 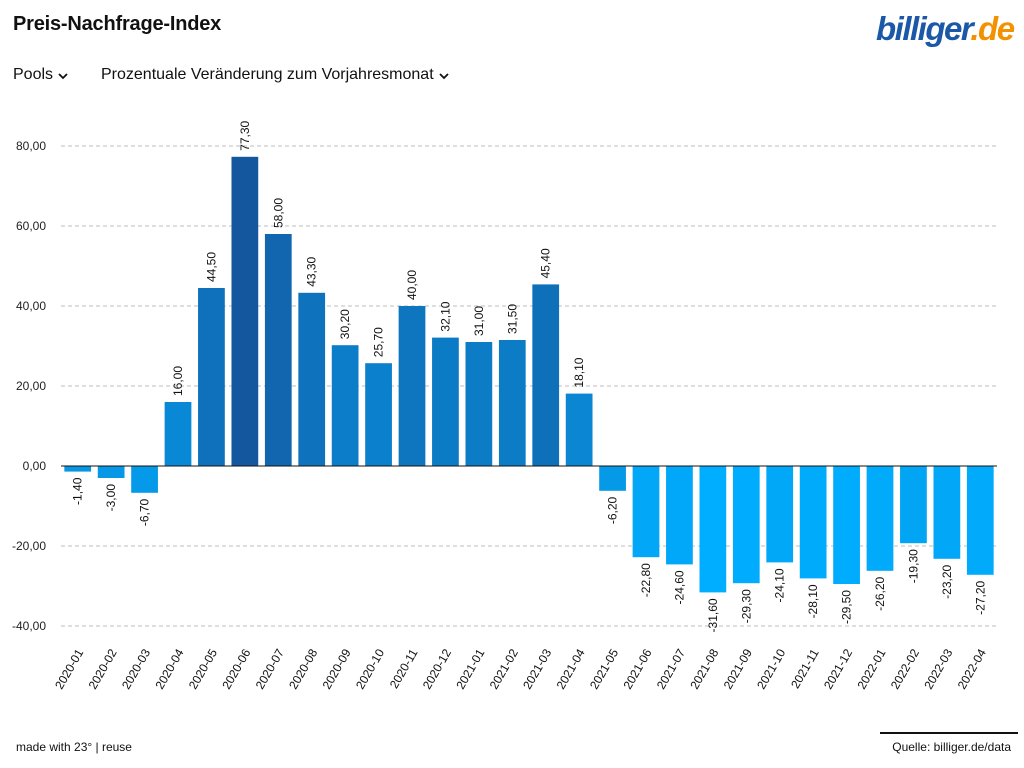 What do you see at coordinates (236, 668) in the screenshot?
I see `x-tick-label: 2020-06` at bounding box center [236, 668].